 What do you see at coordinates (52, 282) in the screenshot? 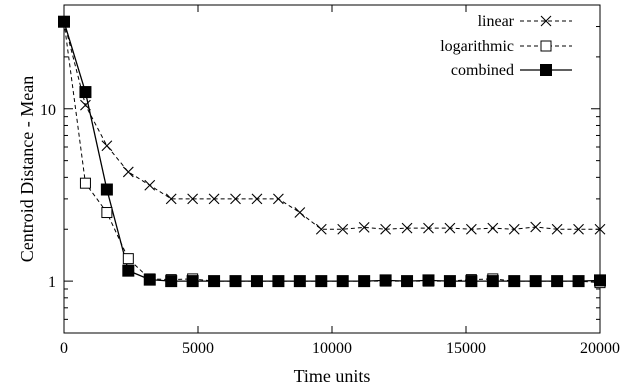
I see `y-tick-label: 1` at bounding box center [52, 282].